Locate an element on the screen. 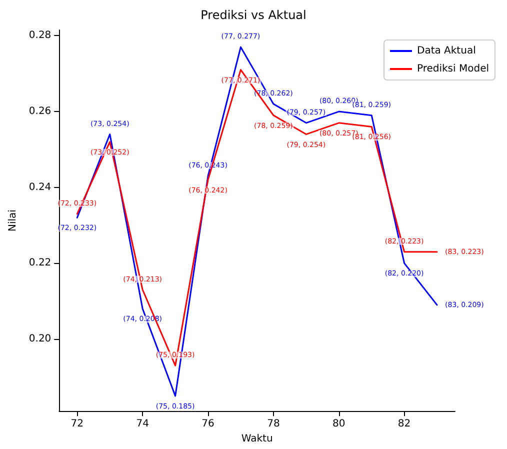 The width and height of the screenshot is (507, 449). x-tick-label: 76 is located at coordinates (208, 424).